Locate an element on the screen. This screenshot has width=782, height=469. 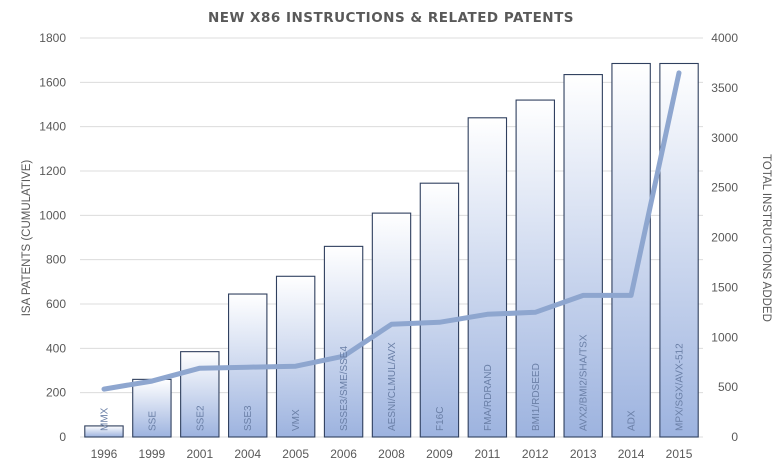
bar-data-label: ADX is located at coordinates (632, 420).